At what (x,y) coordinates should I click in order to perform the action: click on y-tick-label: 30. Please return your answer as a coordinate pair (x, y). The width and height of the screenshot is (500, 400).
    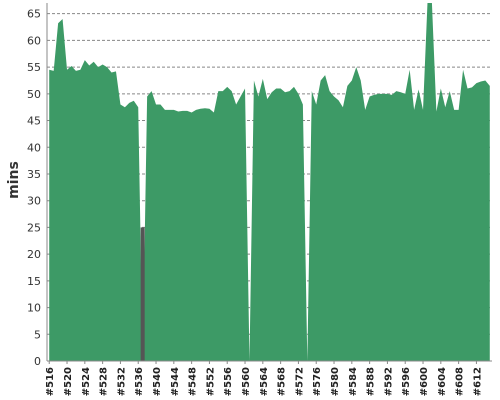
    Looking at the image, I should click on (34, 201).